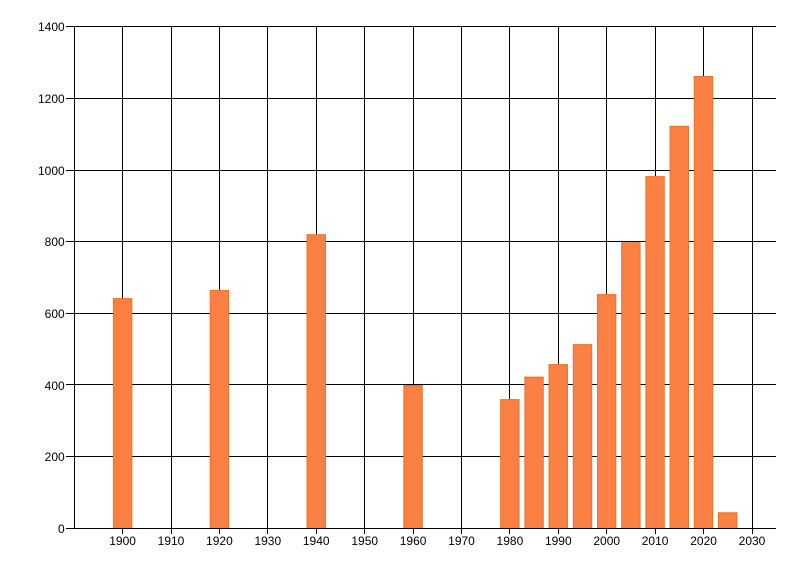 The height and width of the screenshot is (576, 800). I want to click on svg-text: 1980, so click(510, 541).